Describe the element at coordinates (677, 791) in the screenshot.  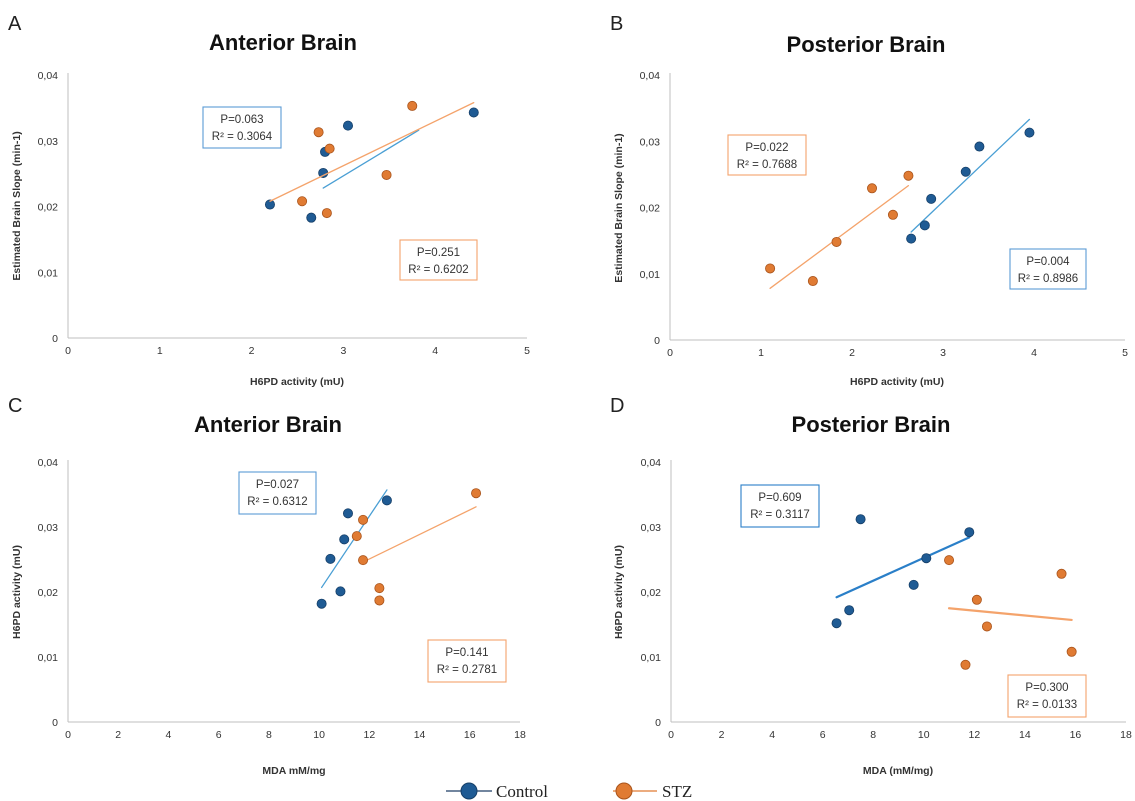
I see `legend-stz-label: STZ` at that location.